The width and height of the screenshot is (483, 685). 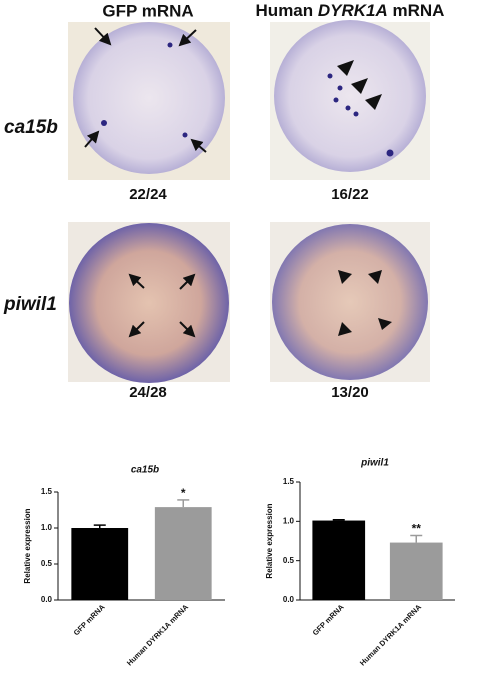 What do you see at coordinates (31, 127) in the screenshot?
I see `row-label: ca15b` at bounding box center [31, 127].